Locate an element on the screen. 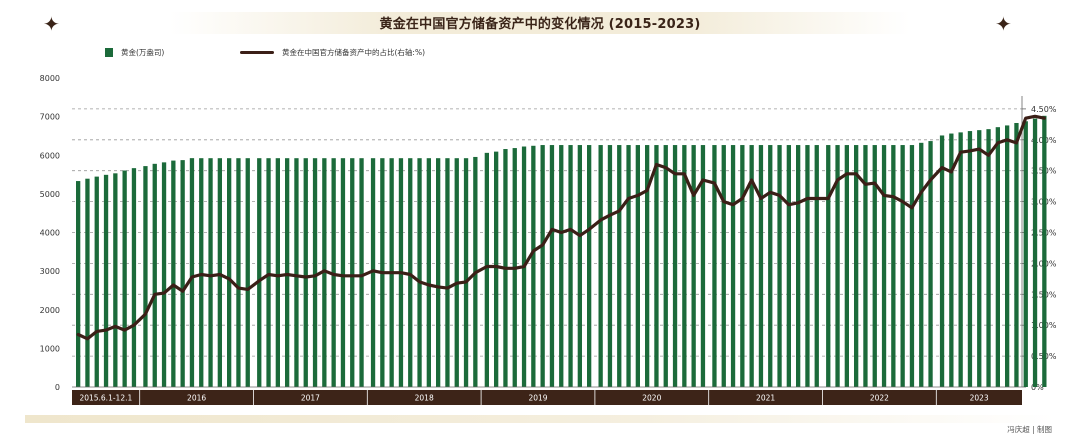  left-tick-label: 3000 is located at coordinates (50, 271).